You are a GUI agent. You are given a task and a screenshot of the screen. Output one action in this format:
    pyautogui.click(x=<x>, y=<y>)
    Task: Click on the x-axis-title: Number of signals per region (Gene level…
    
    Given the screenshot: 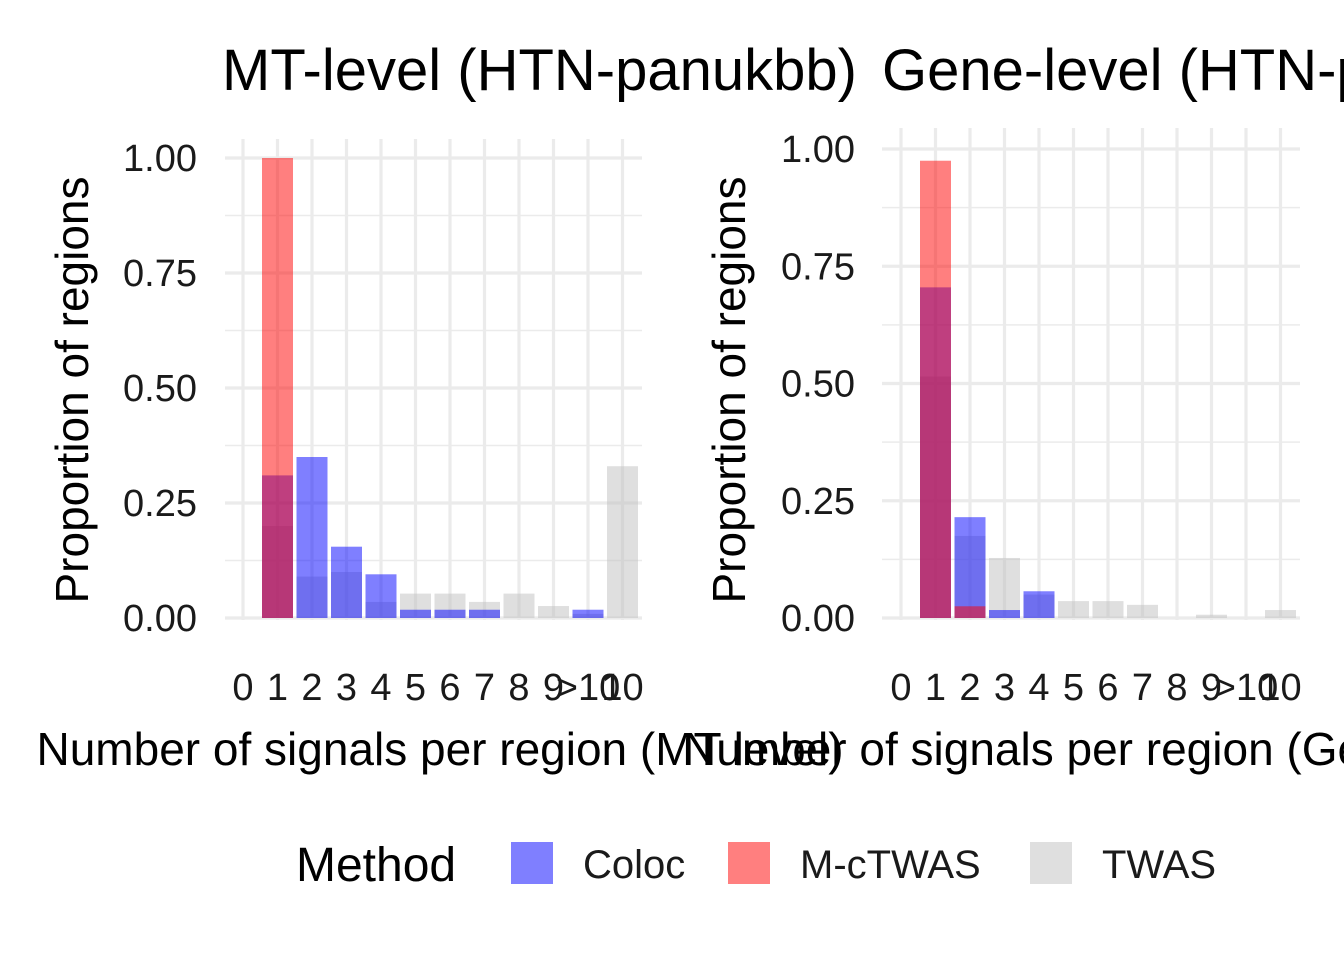 What is the action you would take?
    pyautogui.click(x=1013, y=749)
    